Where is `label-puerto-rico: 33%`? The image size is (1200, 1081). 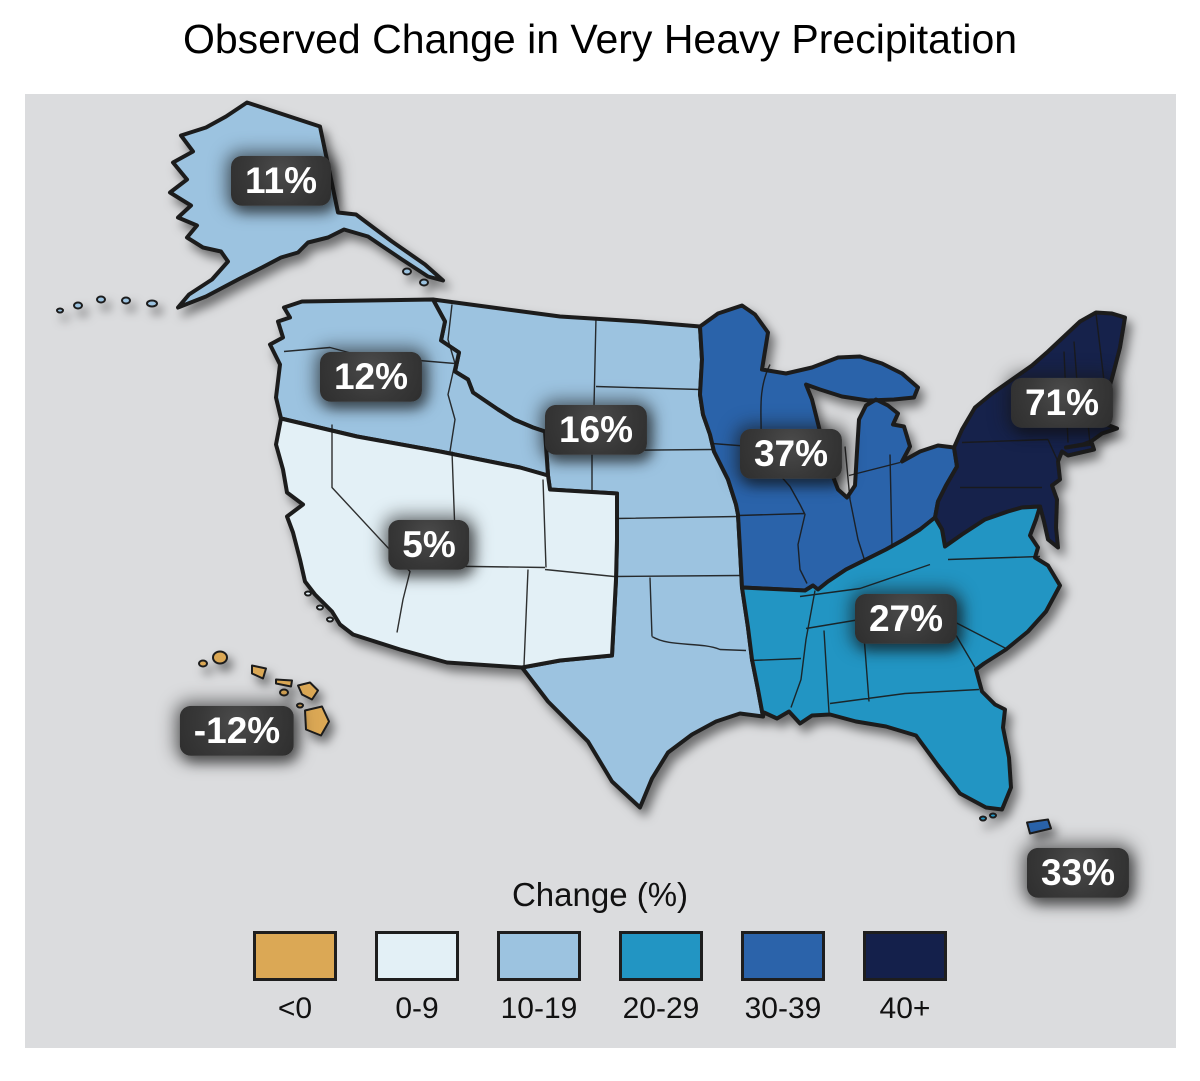 label-puerto-rico: 33% is located at coordinates (1078, 873).